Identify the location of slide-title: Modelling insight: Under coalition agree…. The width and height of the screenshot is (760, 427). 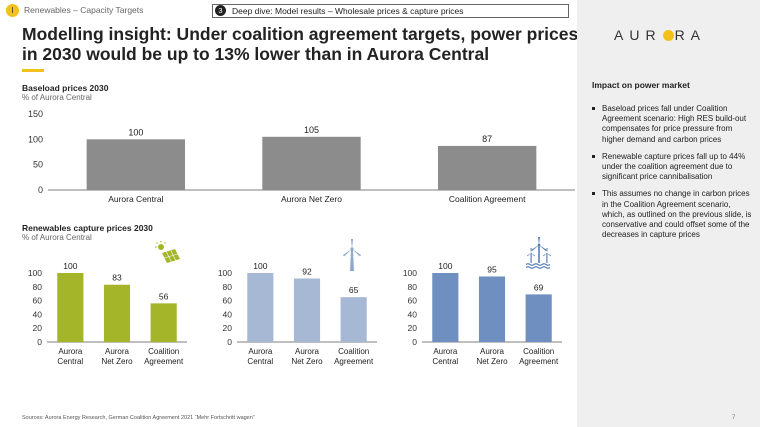
(300, 44).